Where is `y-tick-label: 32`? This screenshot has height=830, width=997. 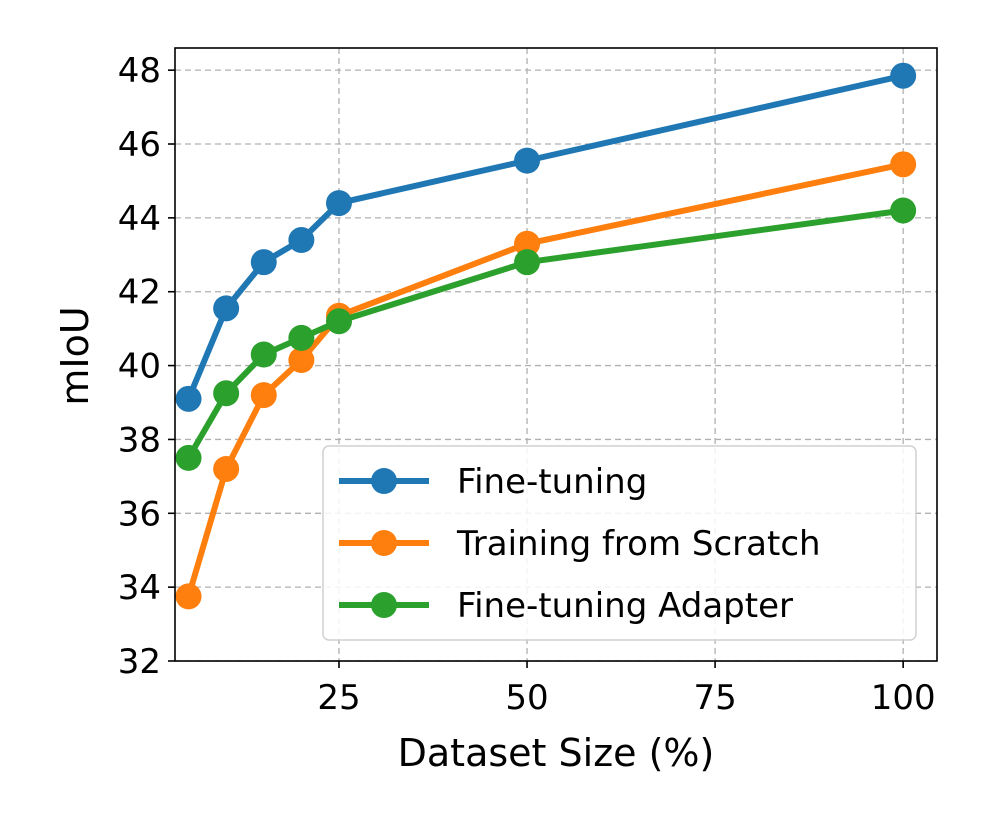 y-tick-label: 32 is located at coordinates (139, 662).